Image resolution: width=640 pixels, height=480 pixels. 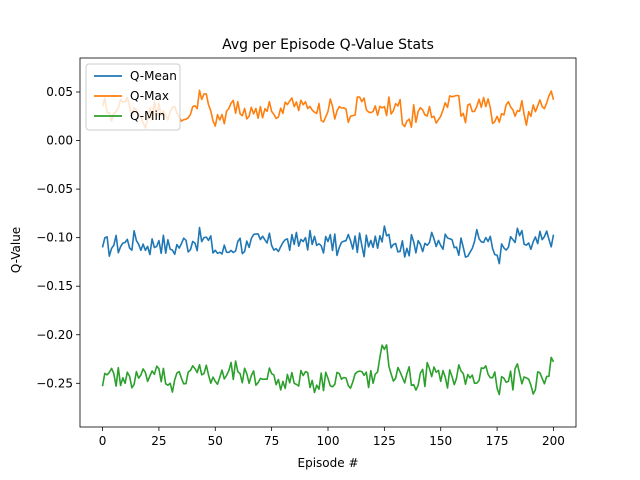 I want to click on x-tick-label: 25, so click(x=158, y=441).